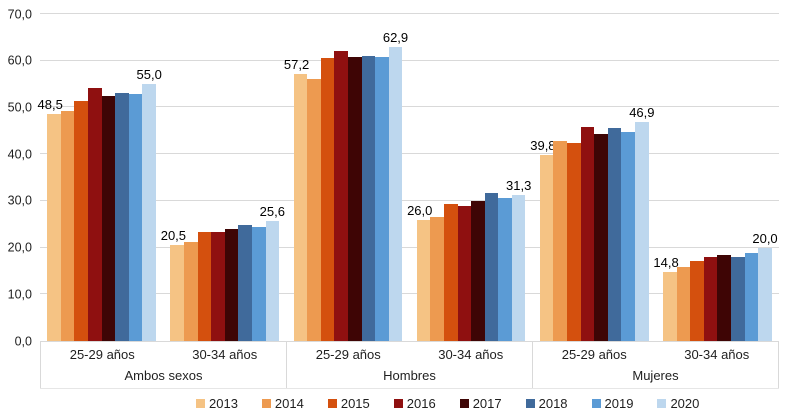 This screenshot has height=420, width=788. Describe the element at coordinates (419, 272) in the screenshot. I see `bar-2013: 26,0` at that location.